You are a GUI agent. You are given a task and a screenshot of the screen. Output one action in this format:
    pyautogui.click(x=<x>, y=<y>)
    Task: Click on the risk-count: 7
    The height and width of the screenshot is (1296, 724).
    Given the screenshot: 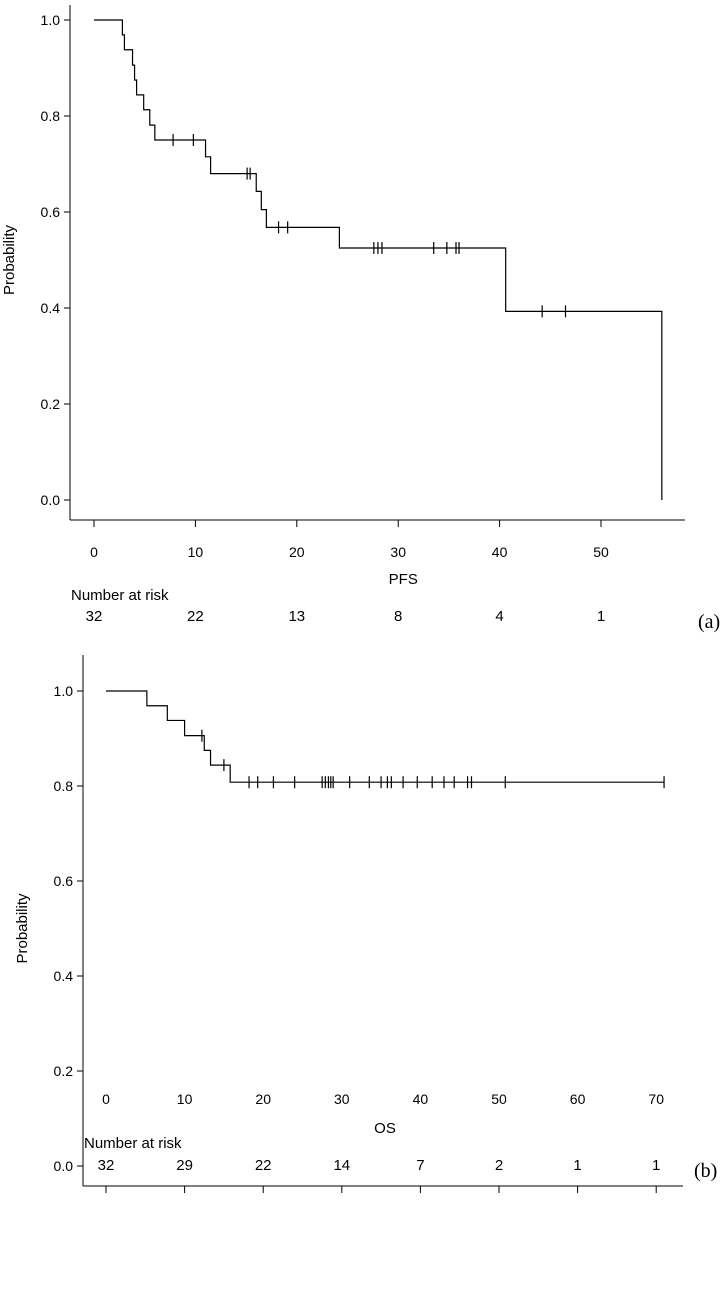 What is the action you would take?
    pyautogui.click(x=420, y=1165)
    